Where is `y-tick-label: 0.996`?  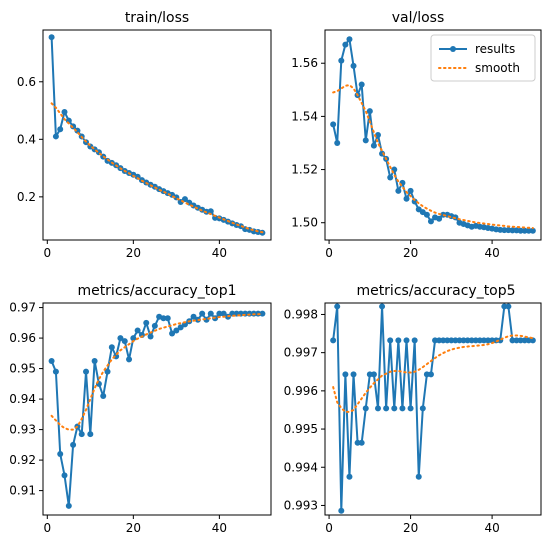
y-tick-label: 0.996 is located at coordinates (301, 391).